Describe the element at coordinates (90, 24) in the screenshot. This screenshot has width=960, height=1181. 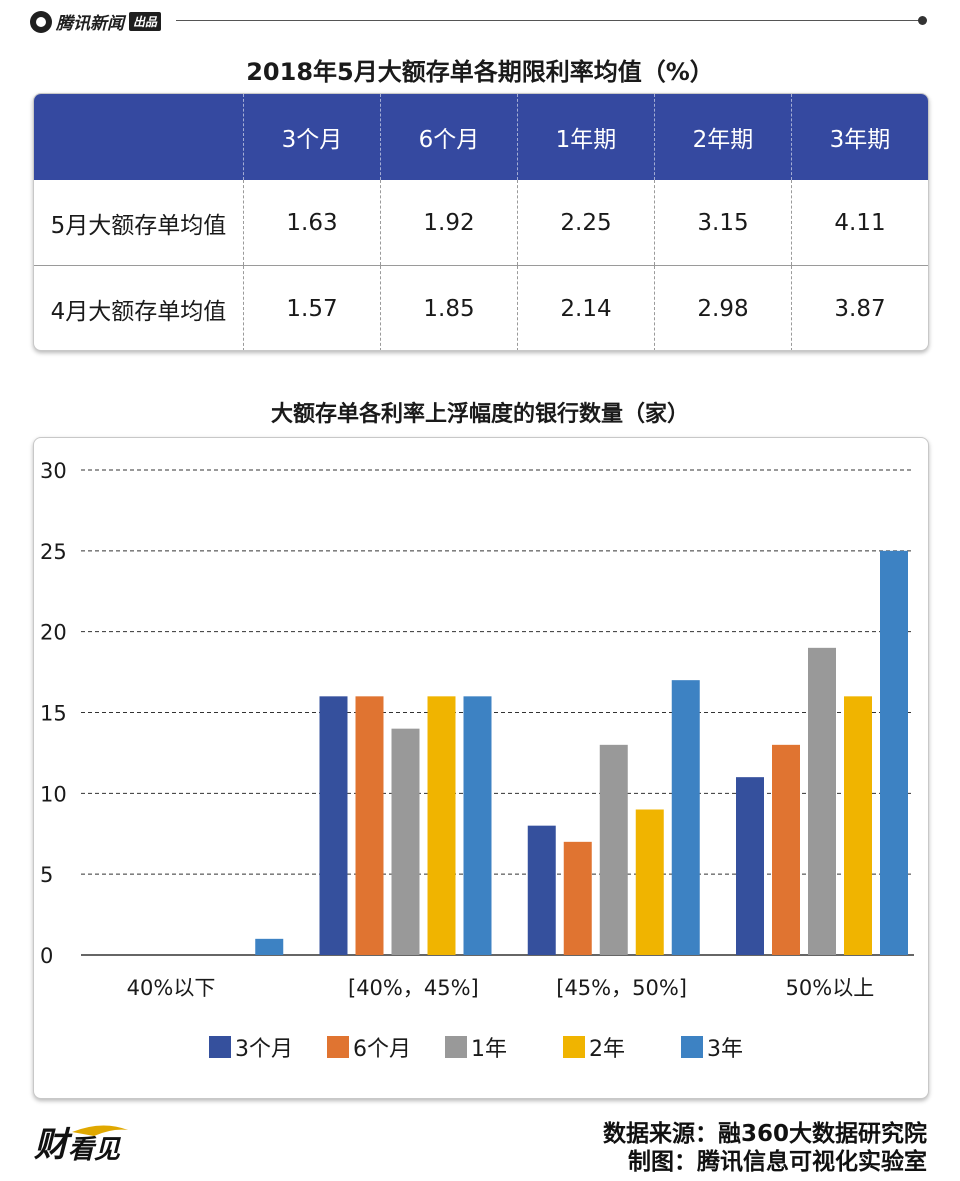
I see `brand-text: 腾讯新闻` at that location.